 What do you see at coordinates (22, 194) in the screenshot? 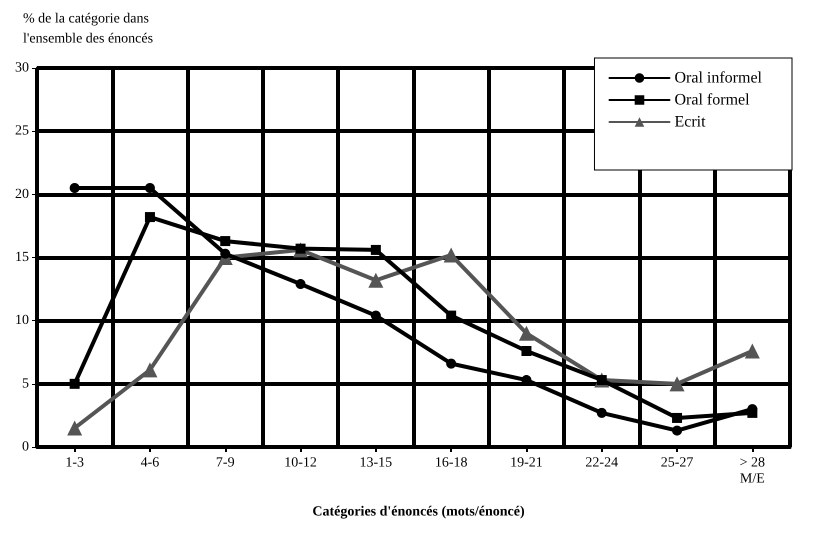
I see `y-tick-label: 20` at bounding box center [22, 194].